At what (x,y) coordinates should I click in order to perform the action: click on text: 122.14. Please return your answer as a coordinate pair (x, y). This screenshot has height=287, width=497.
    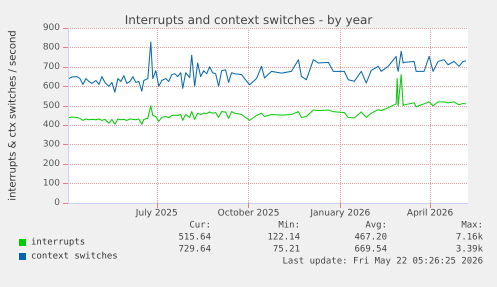
    Looking at the image, I should click on (283, 237).